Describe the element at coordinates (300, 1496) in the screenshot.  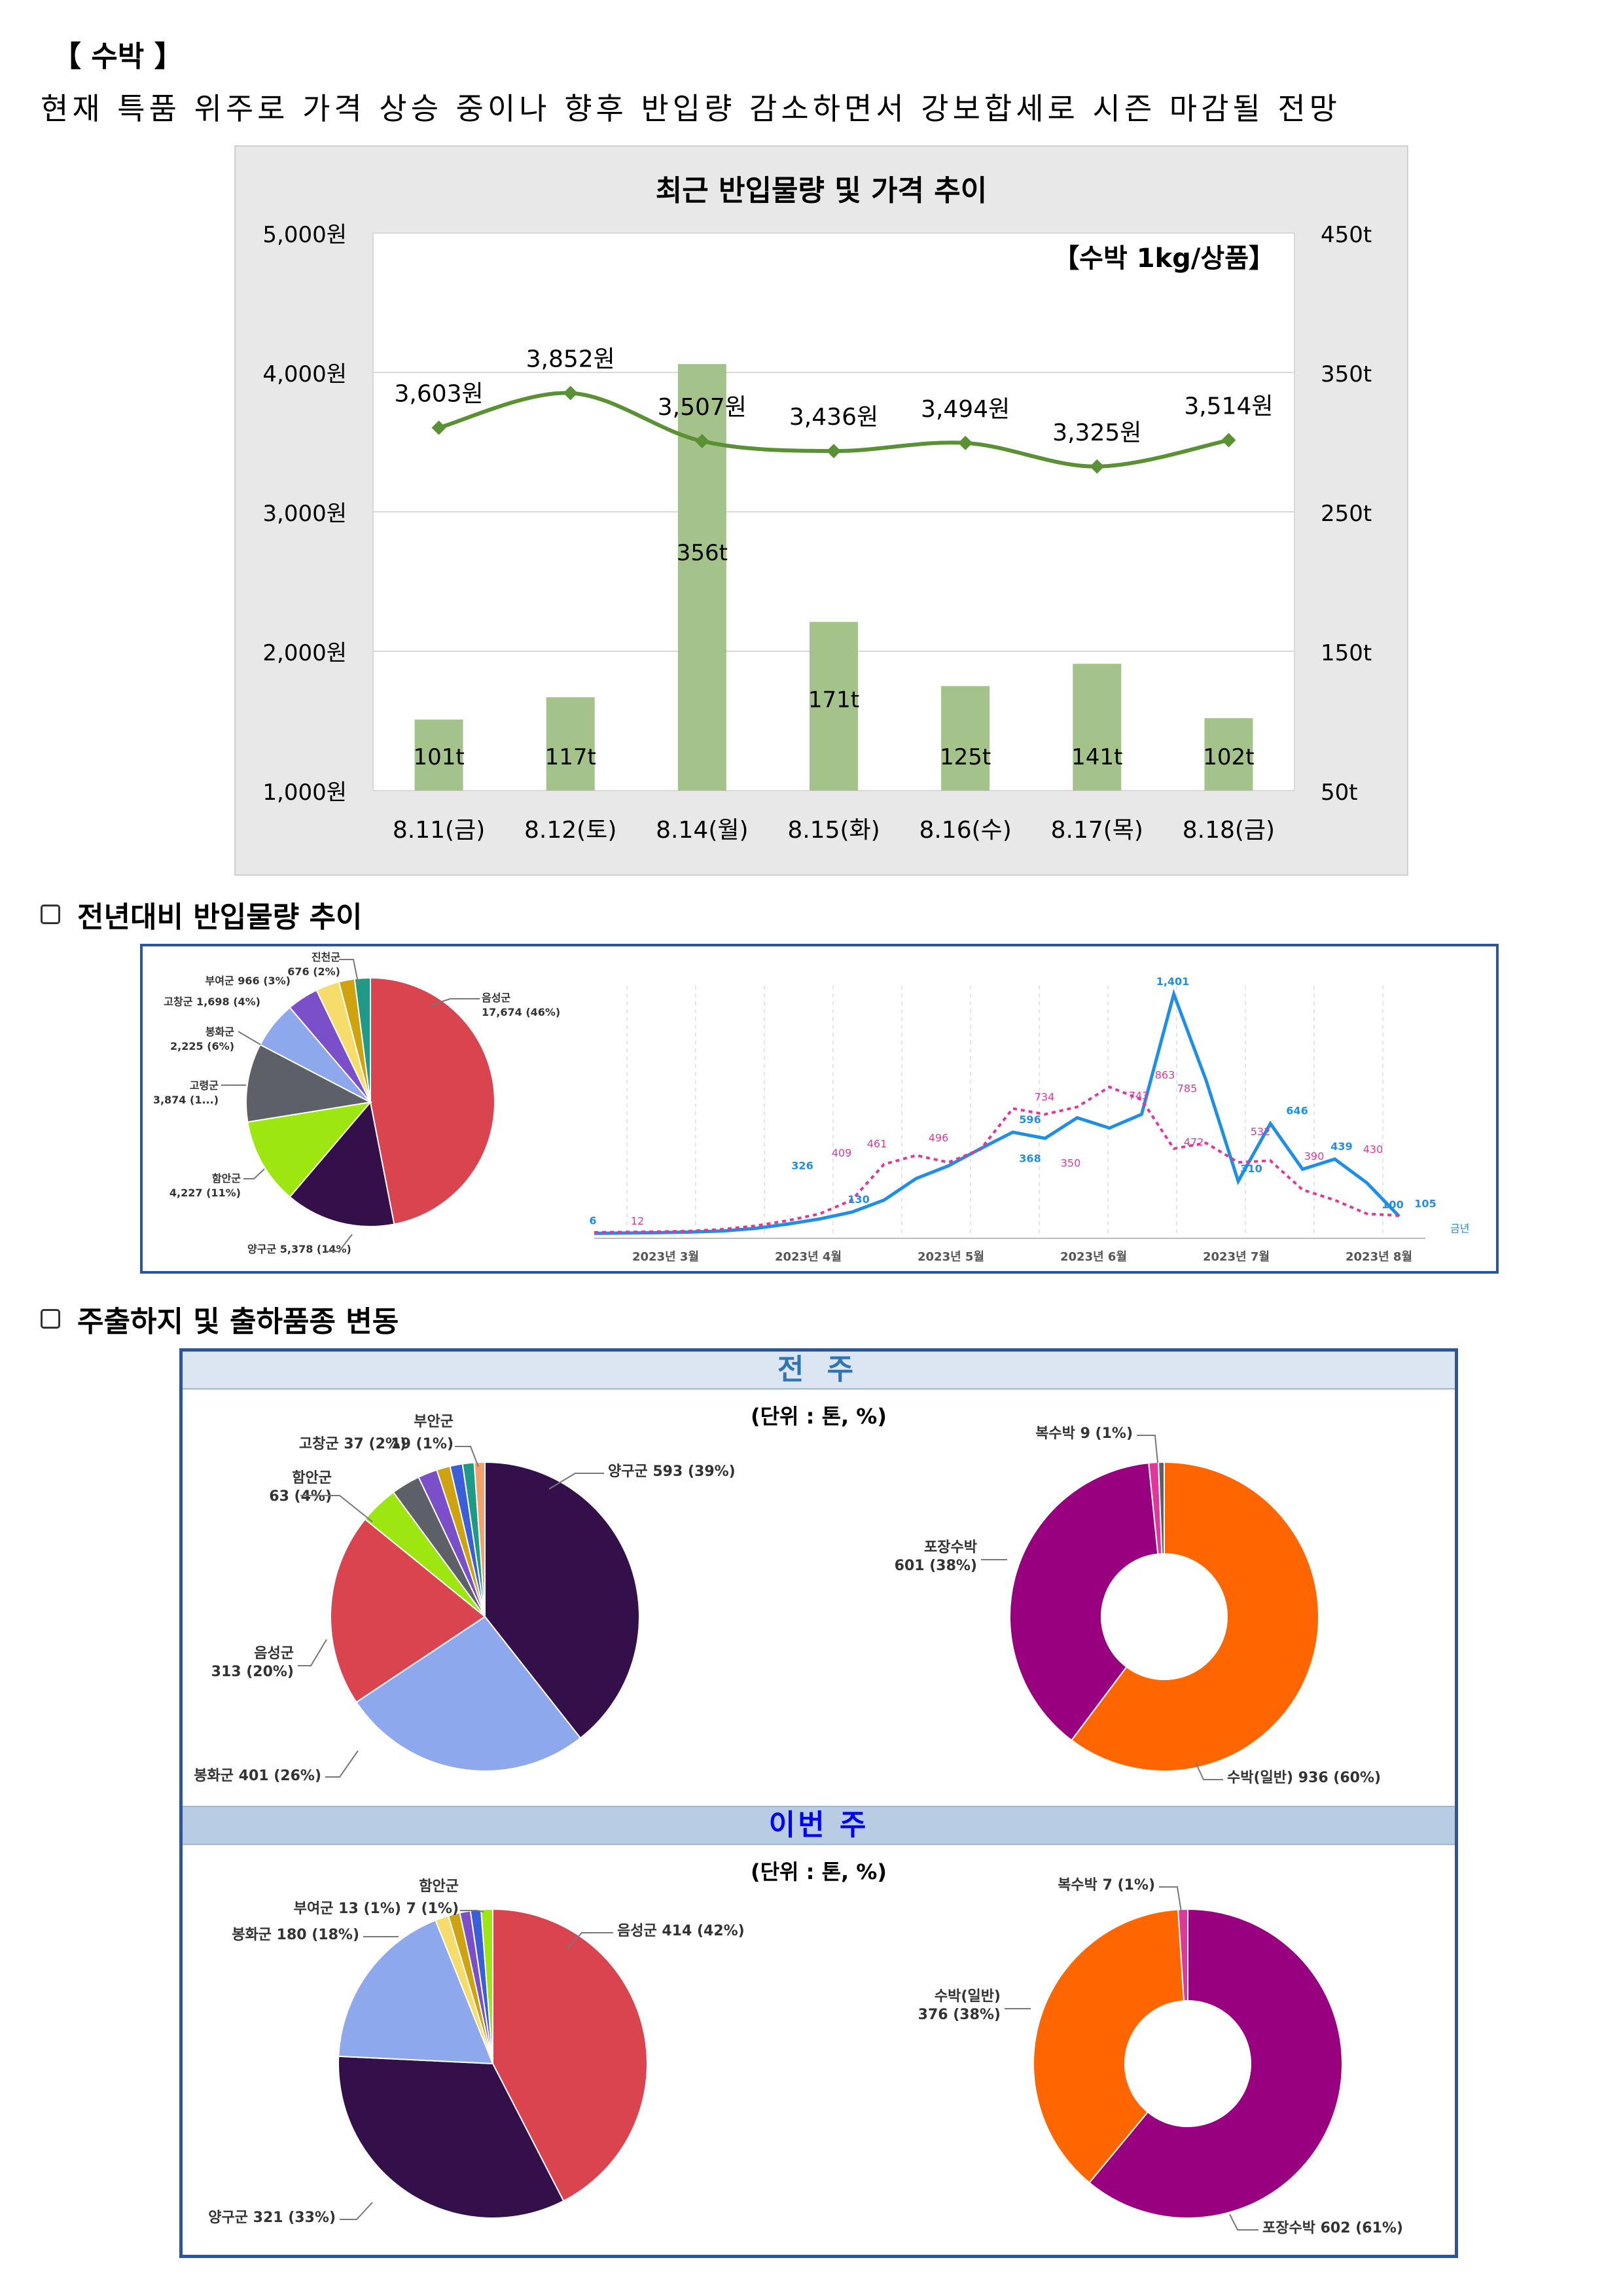
I see `prev-region-label: 63 (4%)` at that location.